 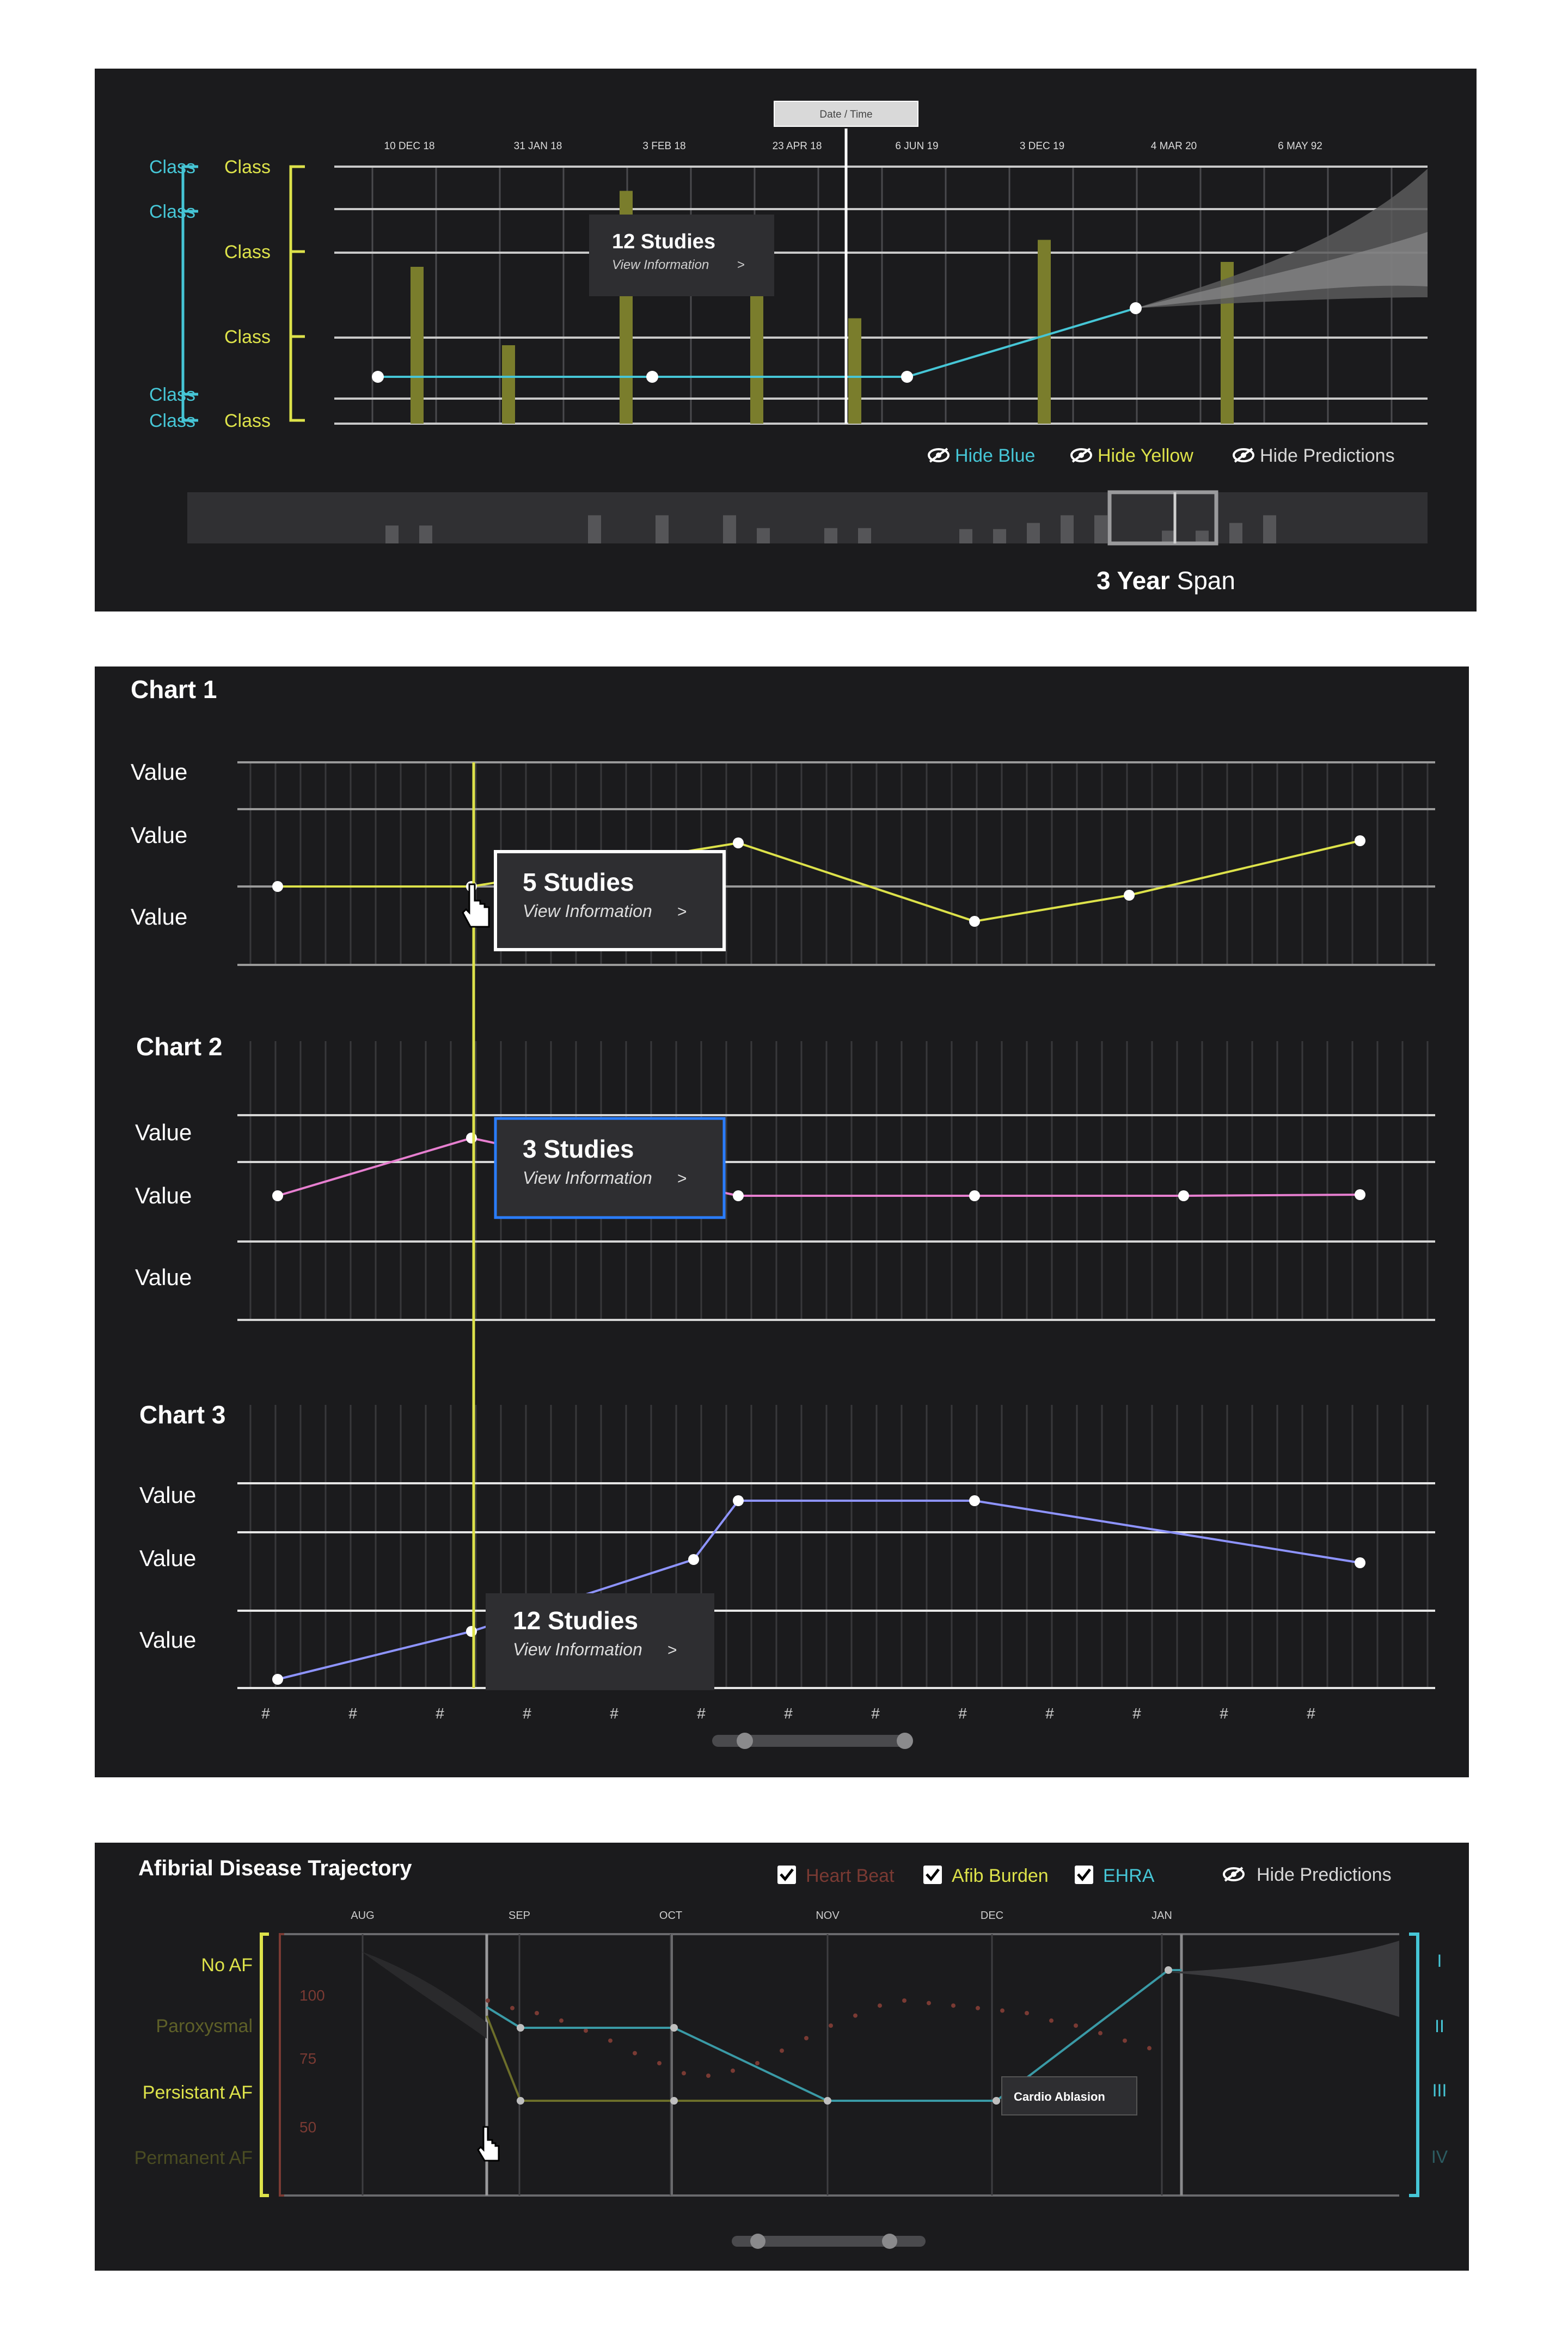 I want to click on toggle-label: Hide Predictions, so click(x=1327, y=456).